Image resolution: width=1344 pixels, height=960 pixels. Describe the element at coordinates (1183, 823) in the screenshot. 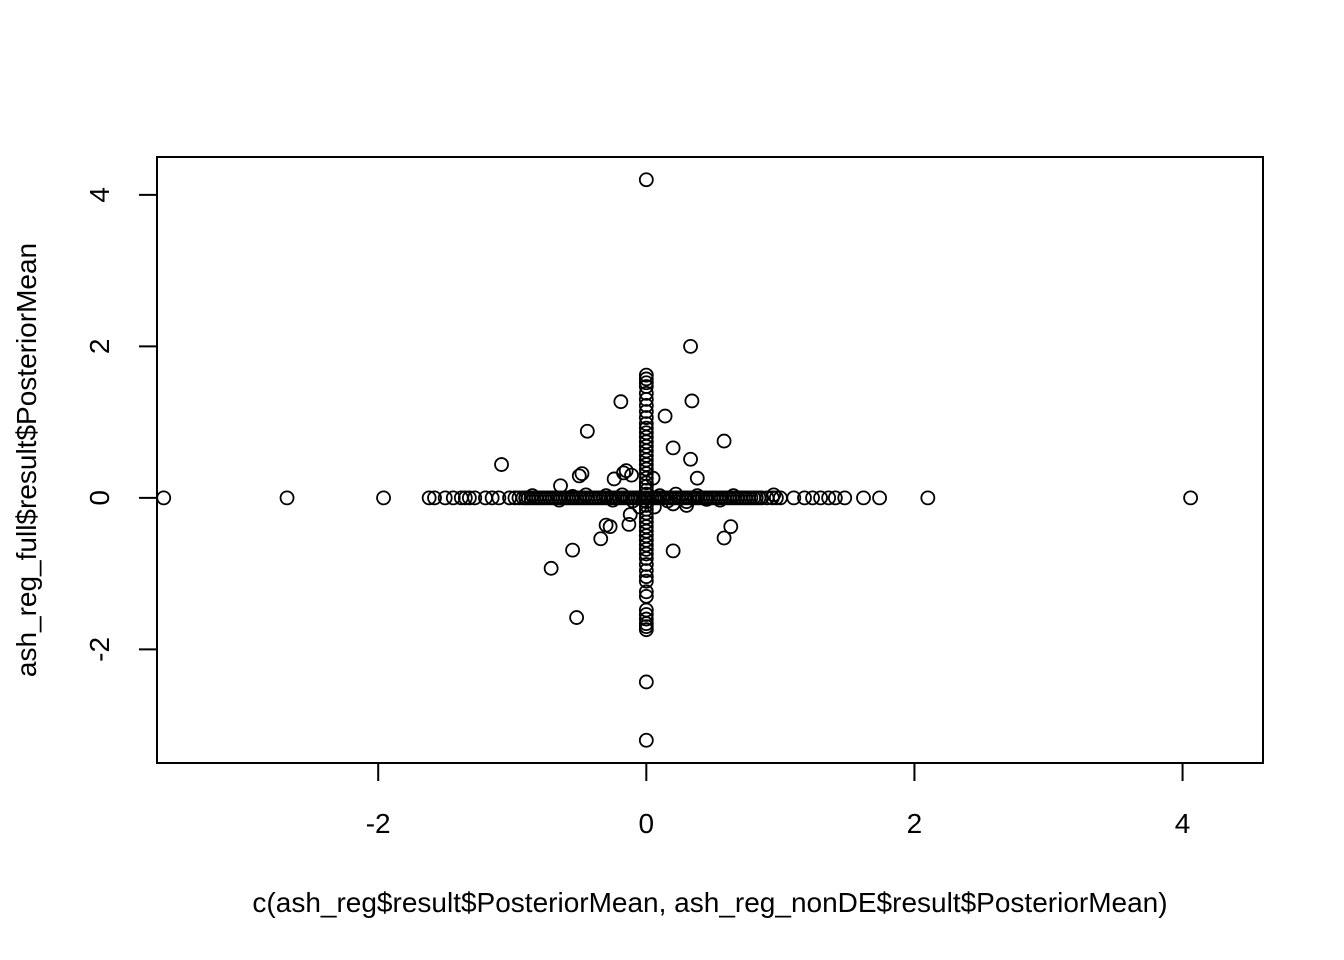

I see `x-tick-label: 4` at that location.